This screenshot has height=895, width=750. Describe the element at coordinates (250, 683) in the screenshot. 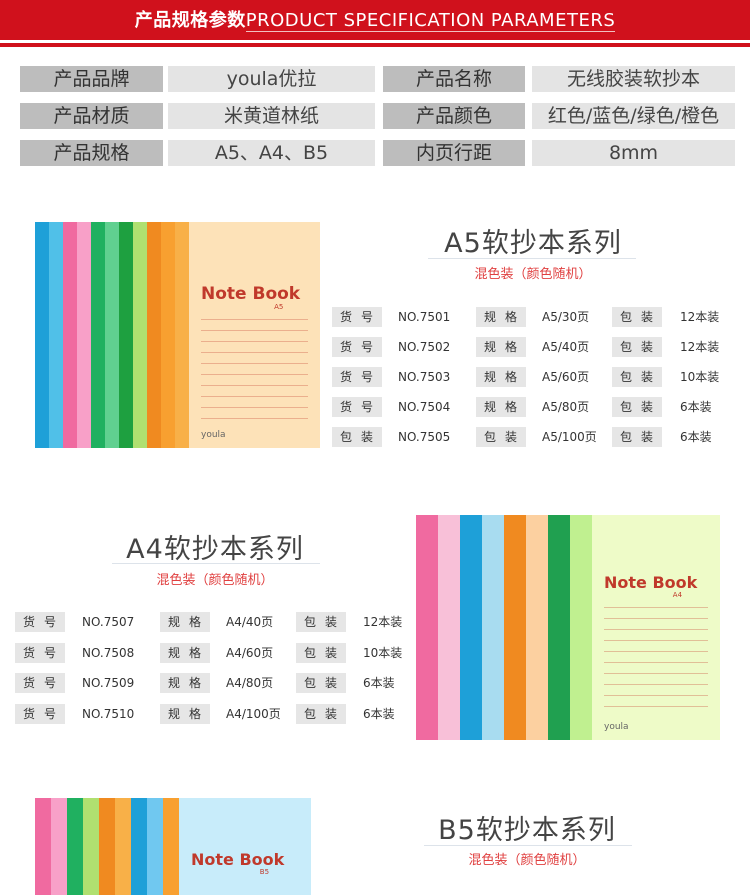

I see `row-value: A4/80页` at that location.